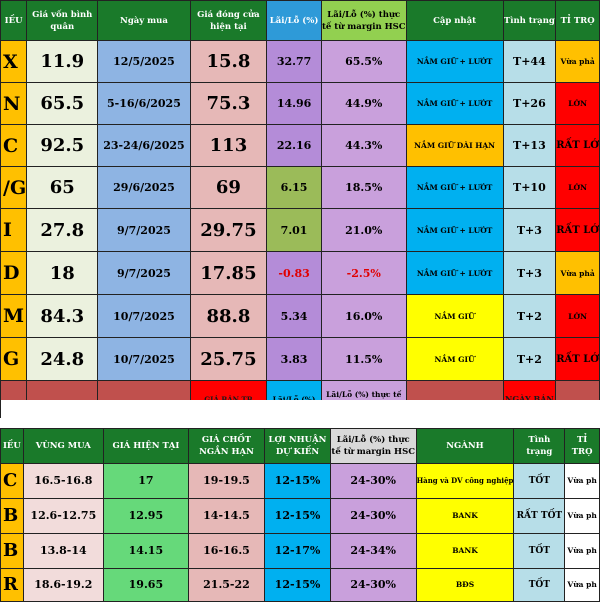 This screenshot has width=600, height=602. Describe the element at coordinates (63, 515) in the screenshot. I see `cell-buy-zone: 12.6-12.75` at that location.